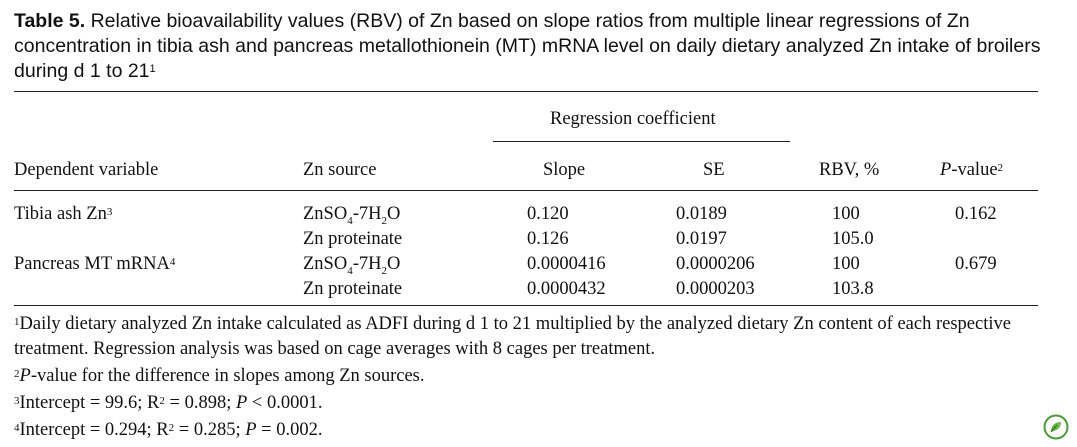 This screenshot has width=1077, height=447. I want to click on bottom-rule, so click(526, 305).